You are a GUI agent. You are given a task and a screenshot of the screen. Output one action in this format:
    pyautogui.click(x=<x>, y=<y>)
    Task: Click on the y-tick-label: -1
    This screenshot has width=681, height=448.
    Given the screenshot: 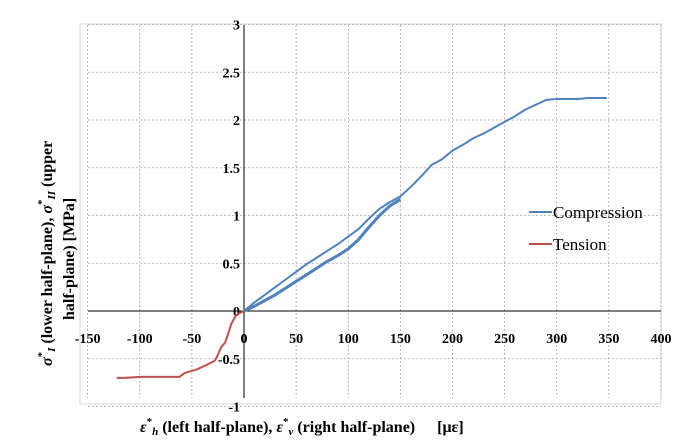 What is the action you would take?
    pyautogui.click(x=234, y=408)
    